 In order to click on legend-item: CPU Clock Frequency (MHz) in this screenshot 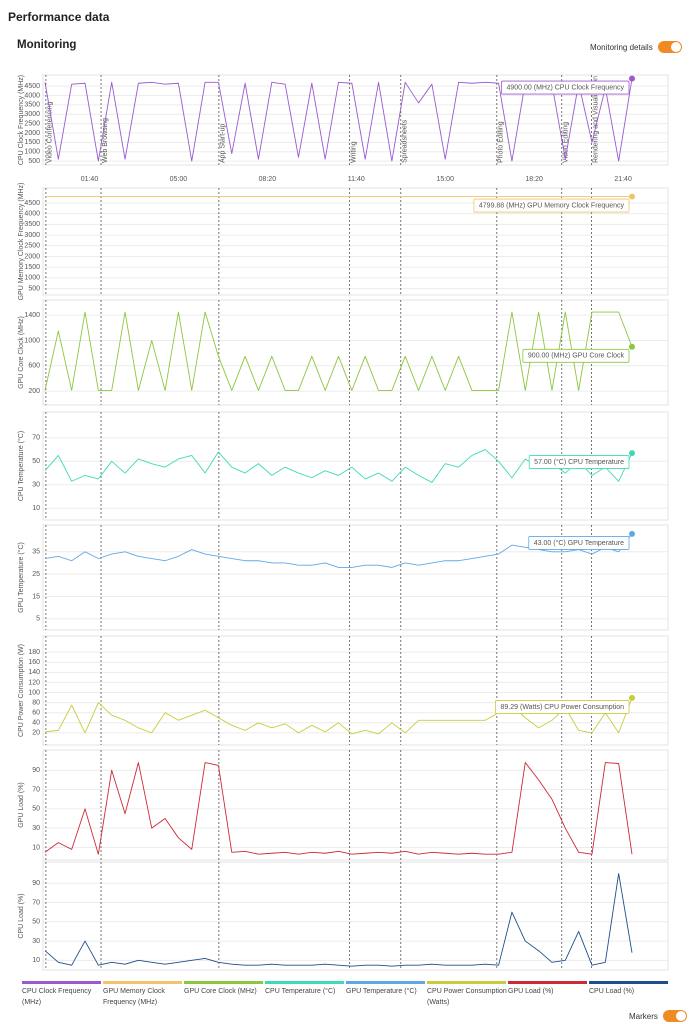, I will do `click(62, 994)`.